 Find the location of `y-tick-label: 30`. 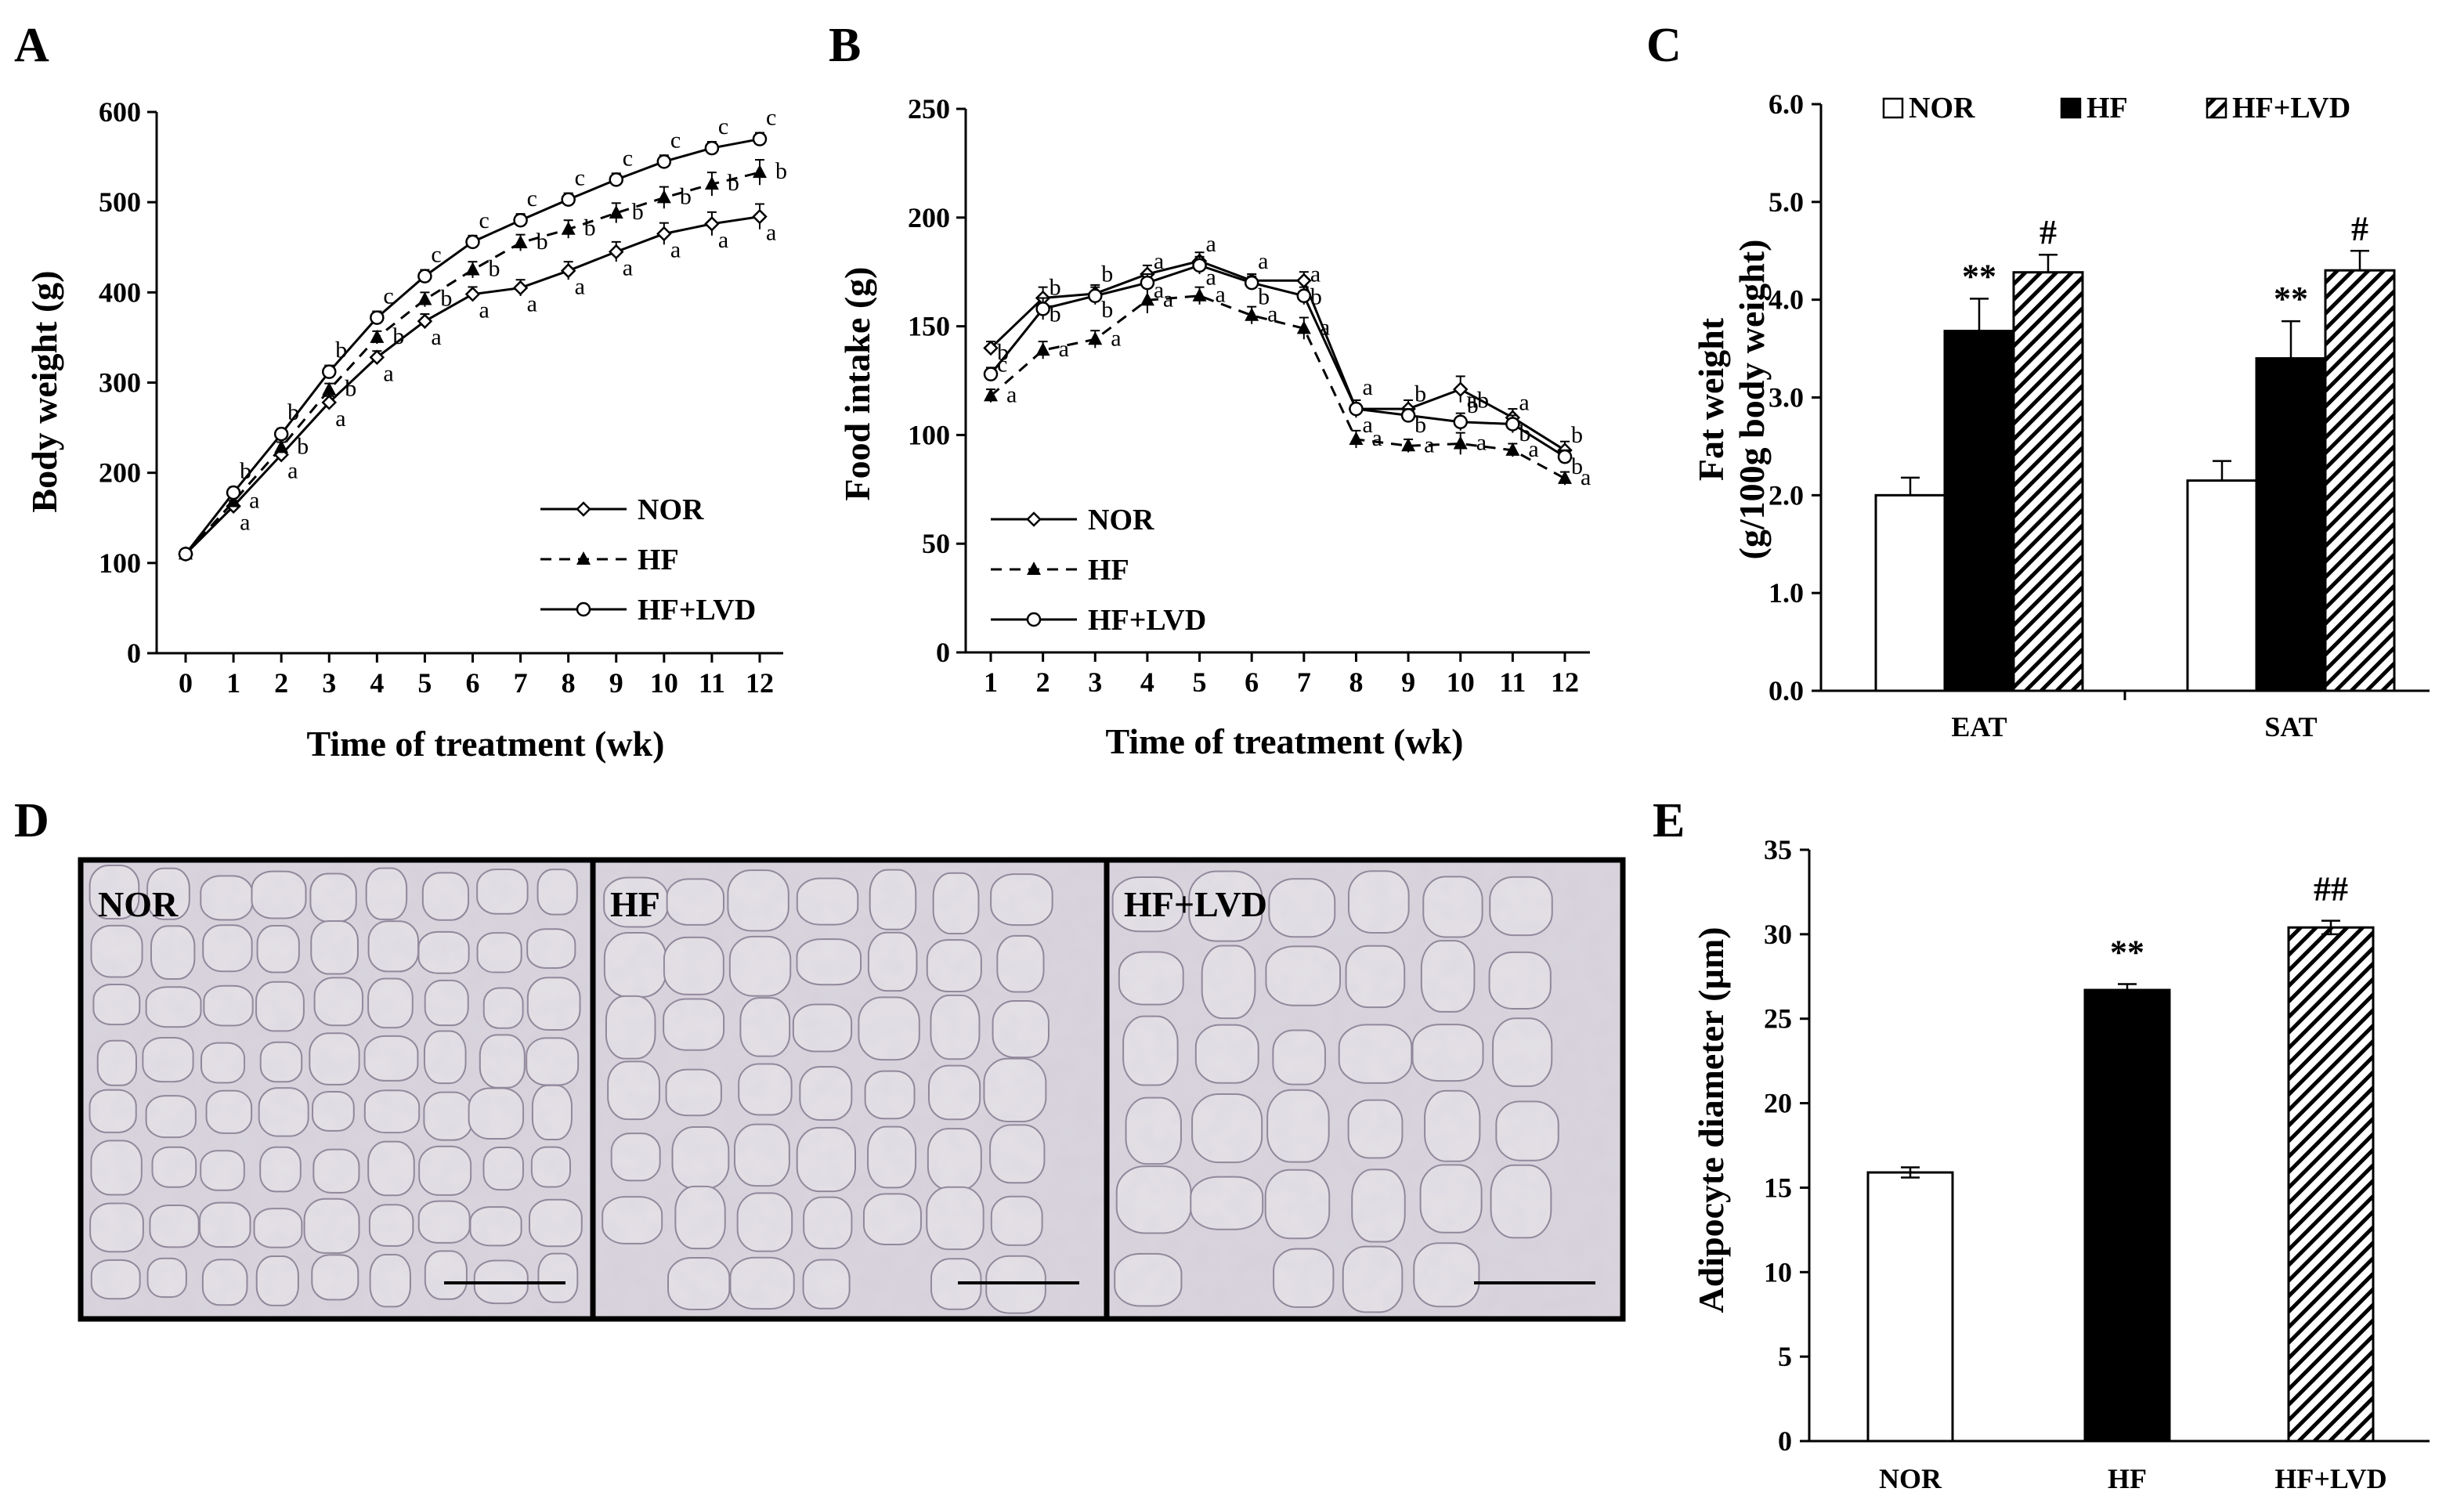

y-tick-label: 30 is located at coordinates (1778, 935).